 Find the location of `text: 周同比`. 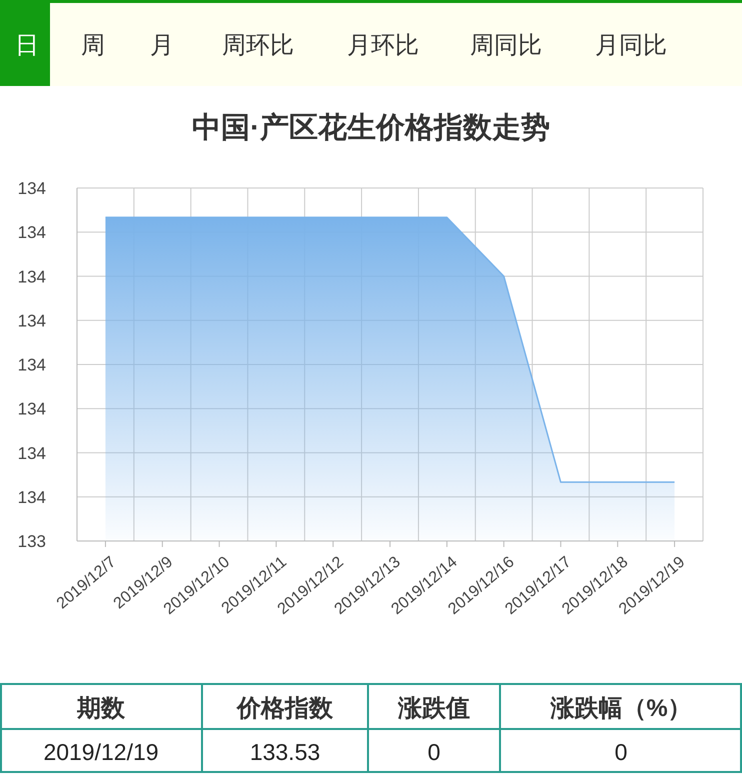

text: 周同比 is located at coordinates (506, 45).